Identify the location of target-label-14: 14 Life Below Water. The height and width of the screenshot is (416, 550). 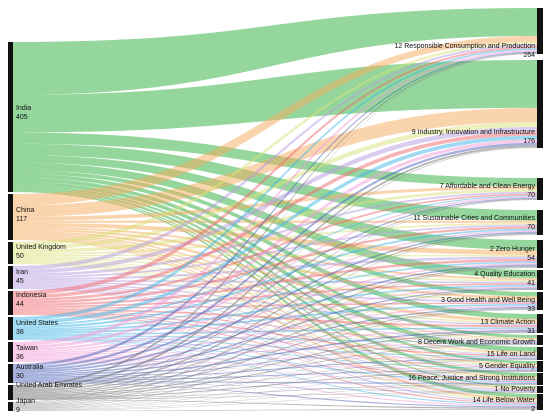
(504, 400).